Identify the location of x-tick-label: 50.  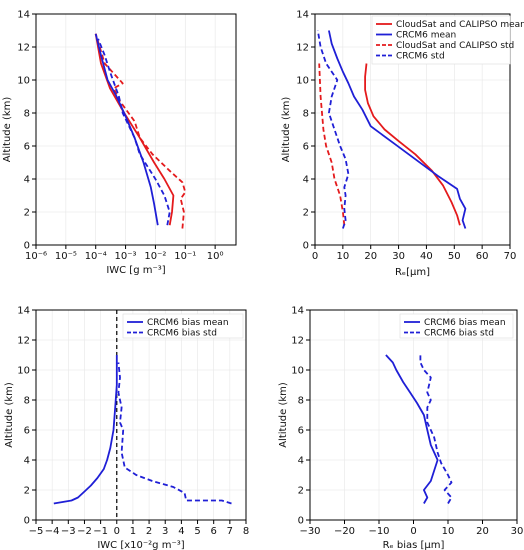
(454, 256).